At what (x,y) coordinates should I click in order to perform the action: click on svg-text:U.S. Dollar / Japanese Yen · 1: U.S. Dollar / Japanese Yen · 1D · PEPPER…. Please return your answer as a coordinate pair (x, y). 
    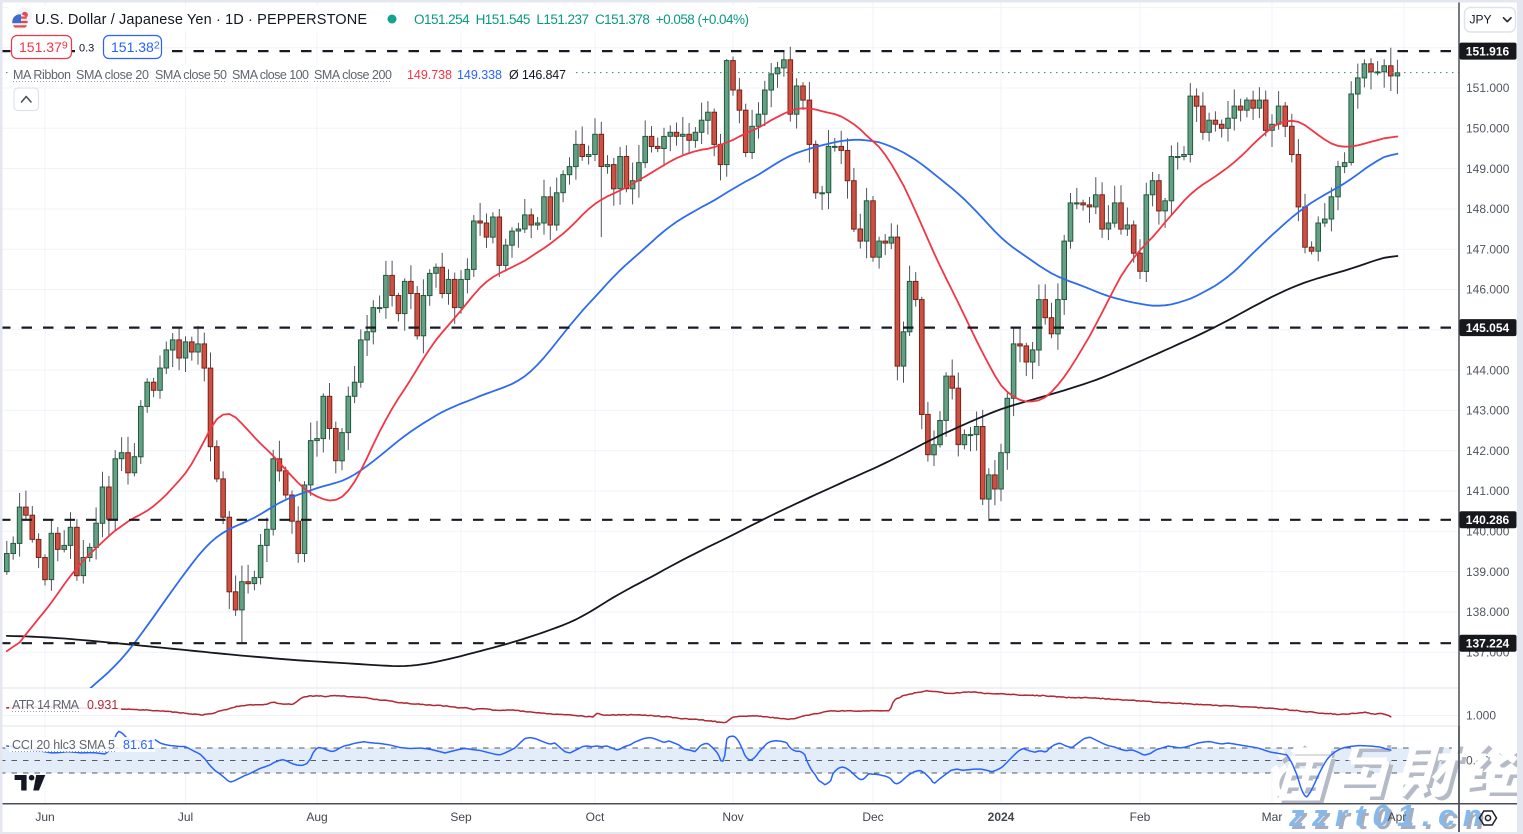
    Looking at the image, I should click on (201, 20).